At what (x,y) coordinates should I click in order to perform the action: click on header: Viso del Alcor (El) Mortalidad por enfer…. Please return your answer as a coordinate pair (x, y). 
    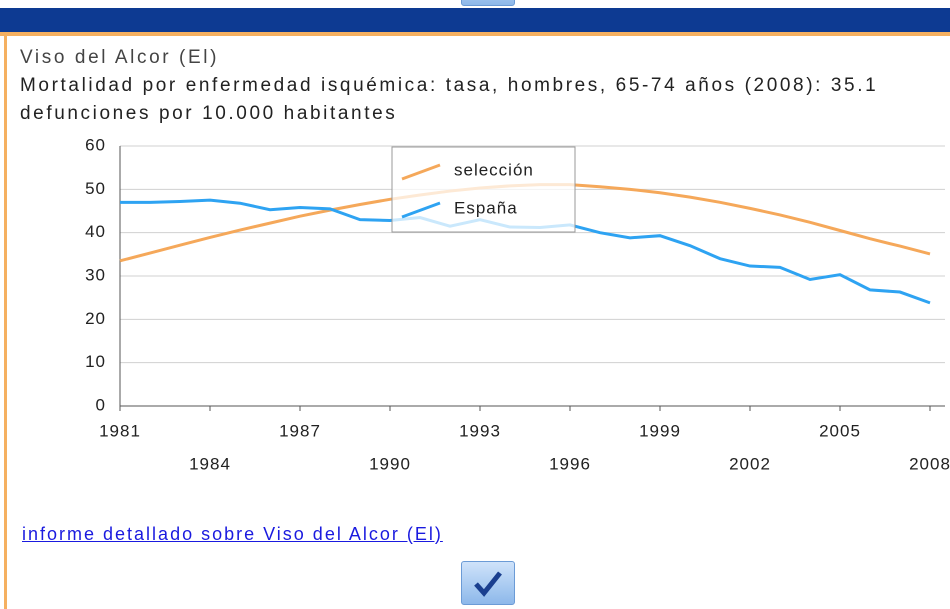
    Looking at the image, I should click on (470, 86).